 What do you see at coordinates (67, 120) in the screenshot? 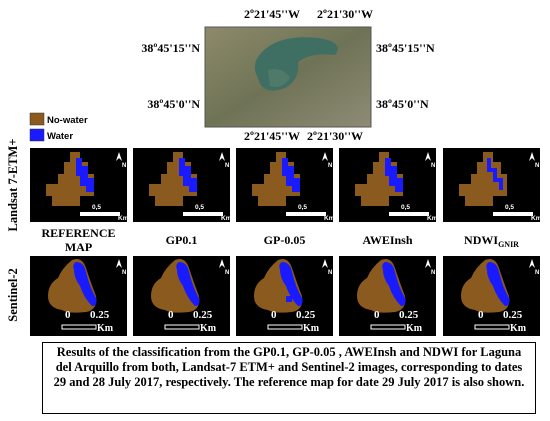
I see `legend-label: No-water` at bounding box center [67, 120].